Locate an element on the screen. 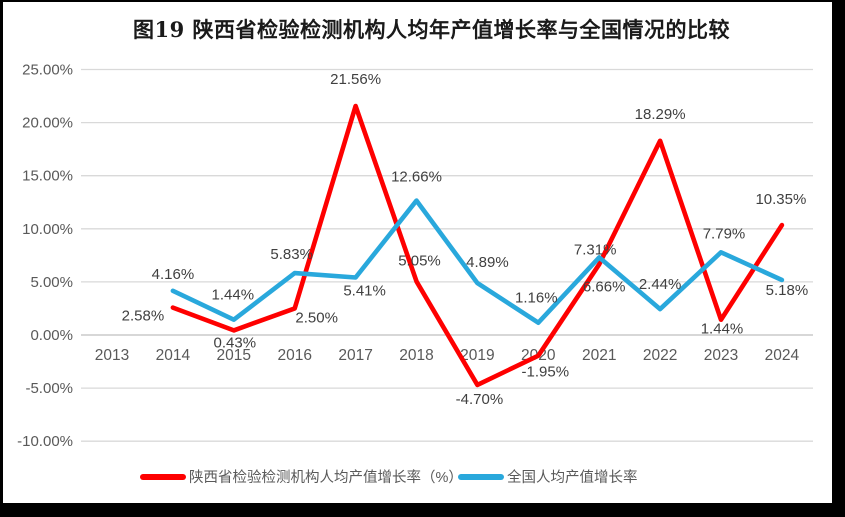  y-tick-label: 25.00% is located at coordinates (47, 70).